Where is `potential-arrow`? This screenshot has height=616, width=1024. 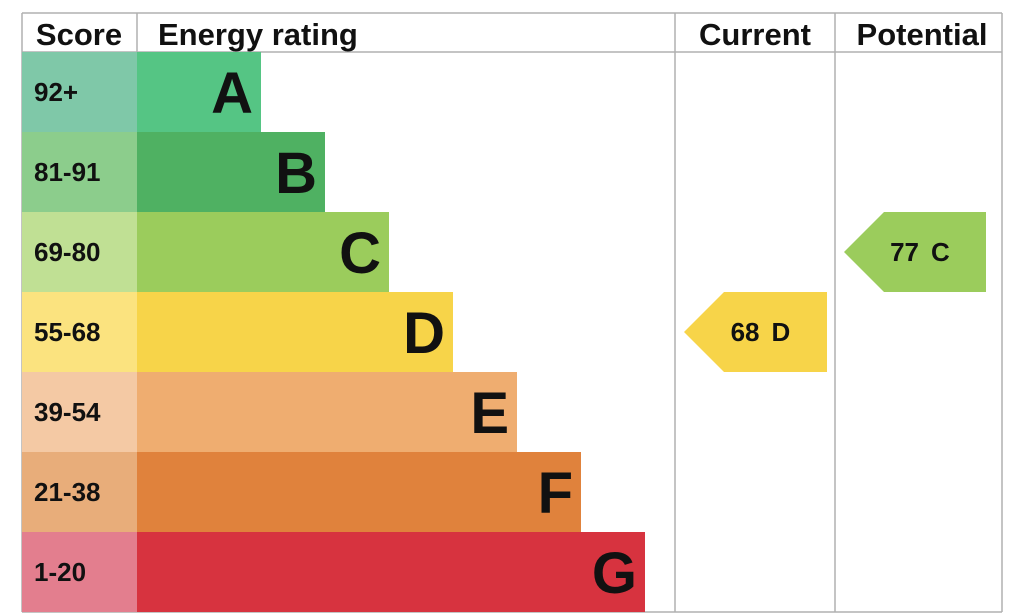 potential-arrow is located at coordinates (915, 252).